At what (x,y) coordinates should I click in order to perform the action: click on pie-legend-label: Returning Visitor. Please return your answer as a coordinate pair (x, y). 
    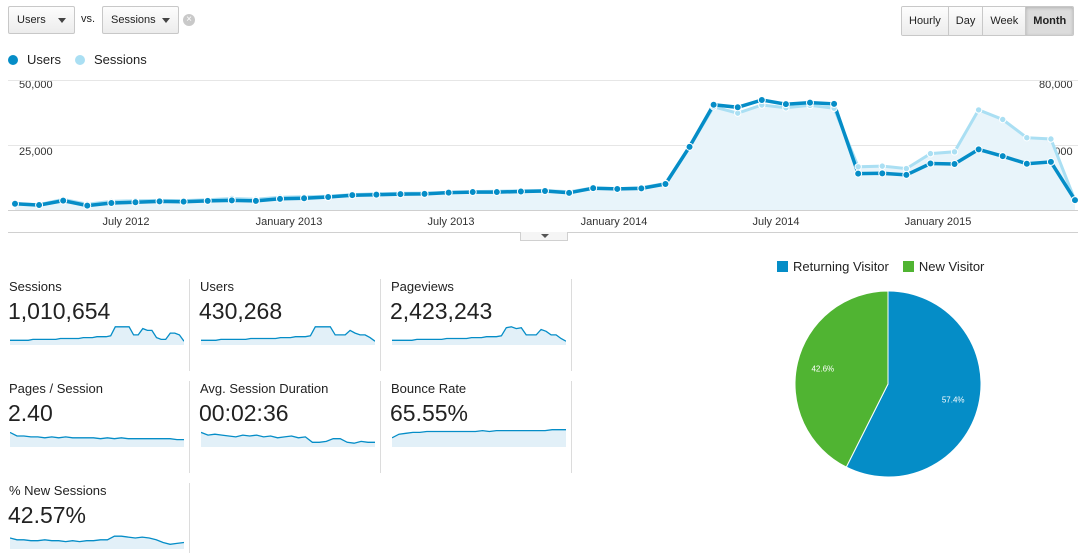
    Looking at the image, I should click on (841, 266).